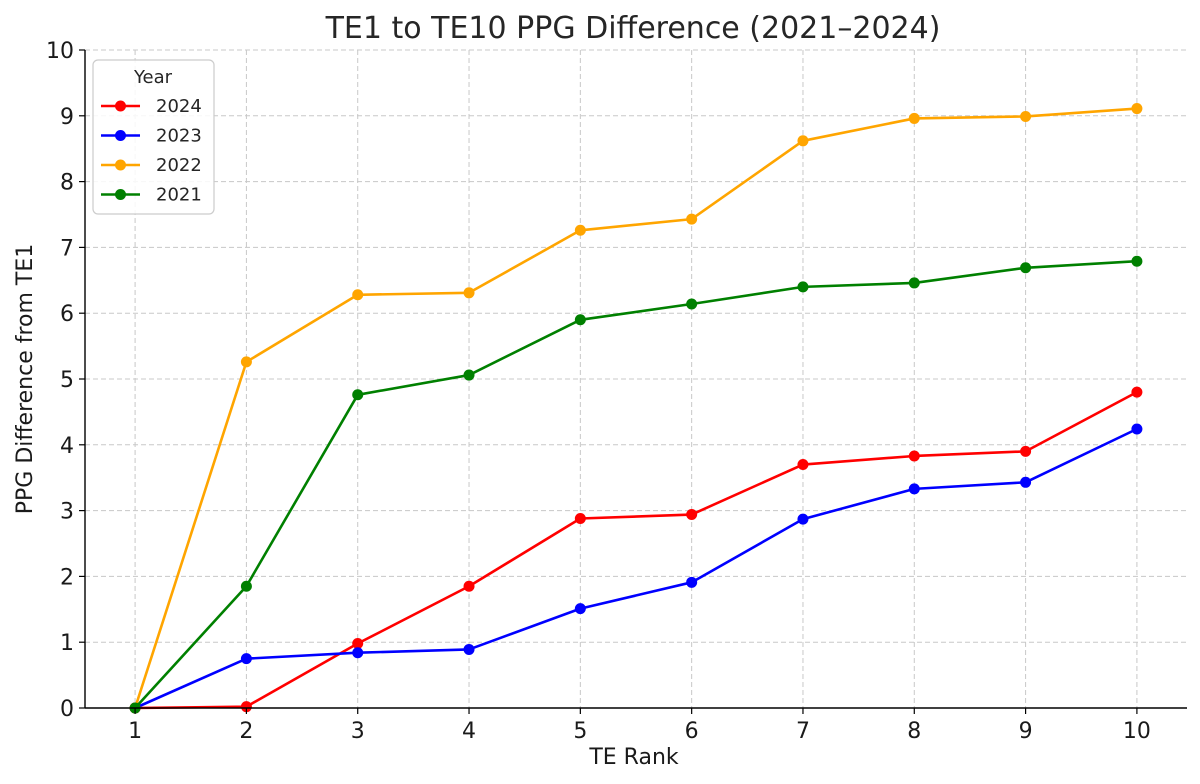  I want to click on y-tick-label: 0, so click(67, 709).